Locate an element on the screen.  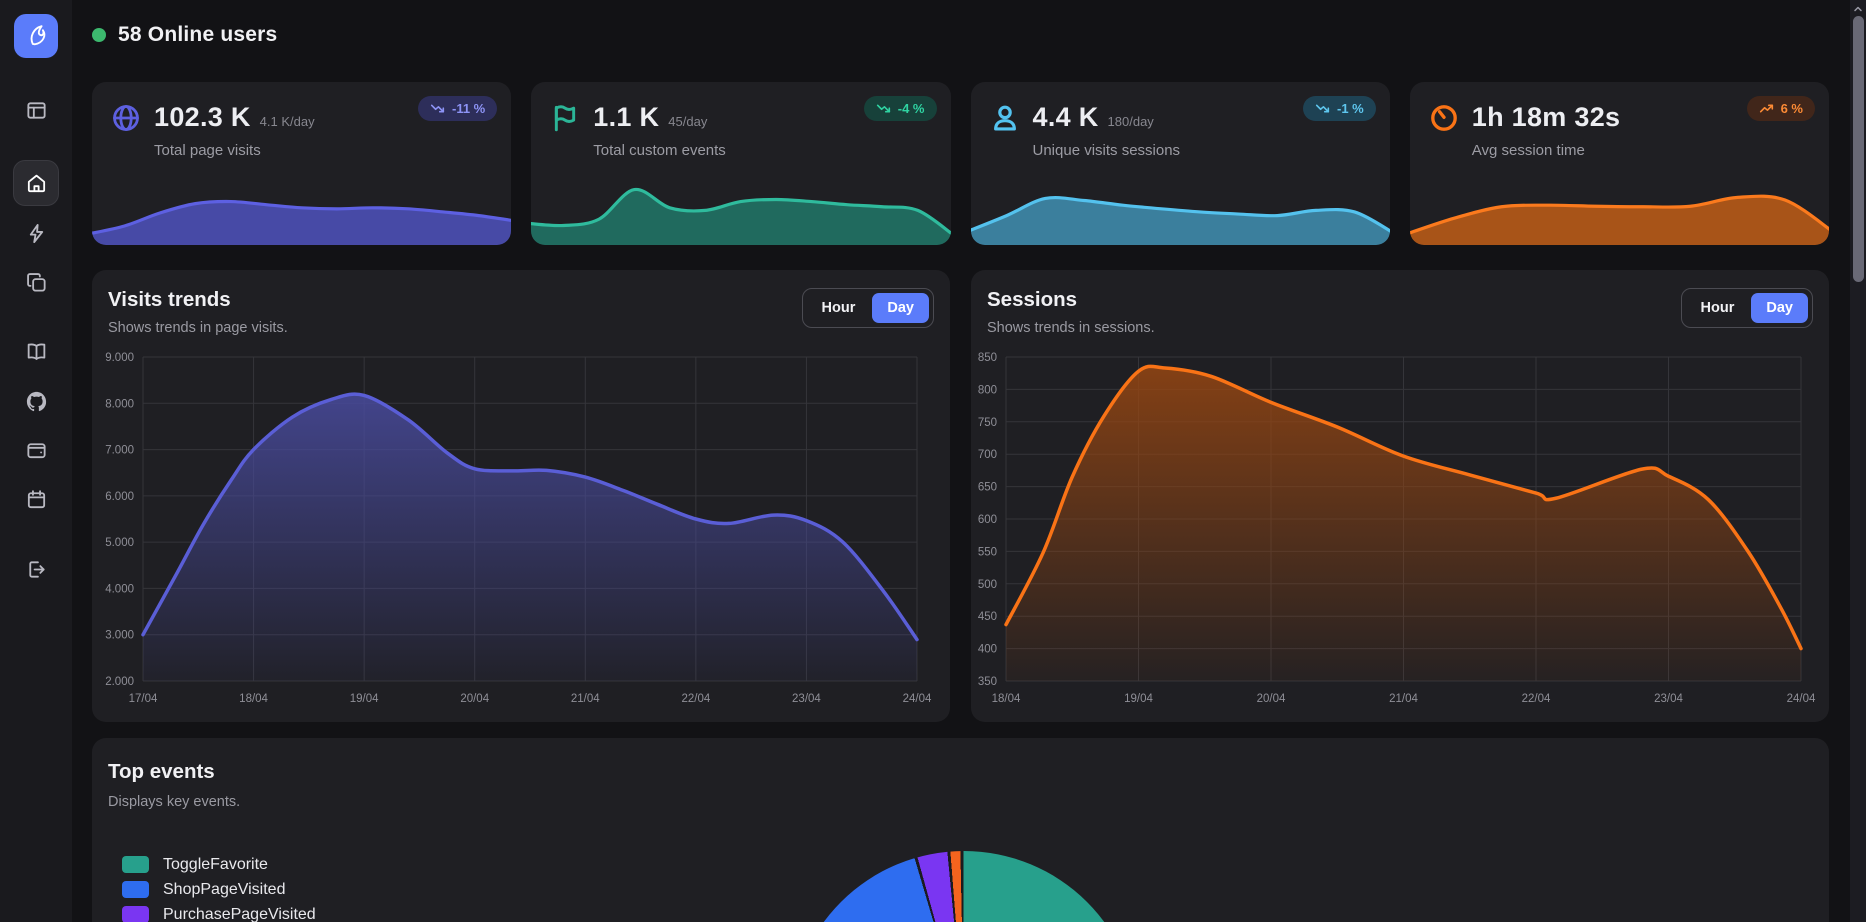
trend-badge: -11 % is located at coordinates (458, 108).